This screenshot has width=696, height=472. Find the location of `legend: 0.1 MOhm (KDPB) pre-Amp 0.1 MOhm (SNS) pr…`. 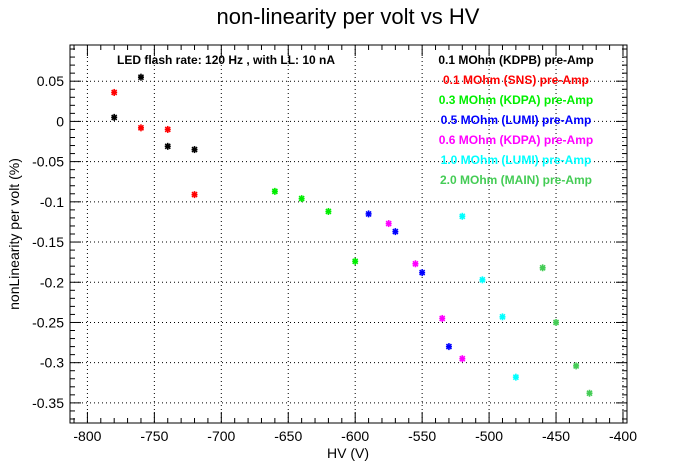

legend: 0.1 MOhm (KDPB) pre-Amp 0.1 MOhm (SNS) pr… is located at coordinates (515, 120).